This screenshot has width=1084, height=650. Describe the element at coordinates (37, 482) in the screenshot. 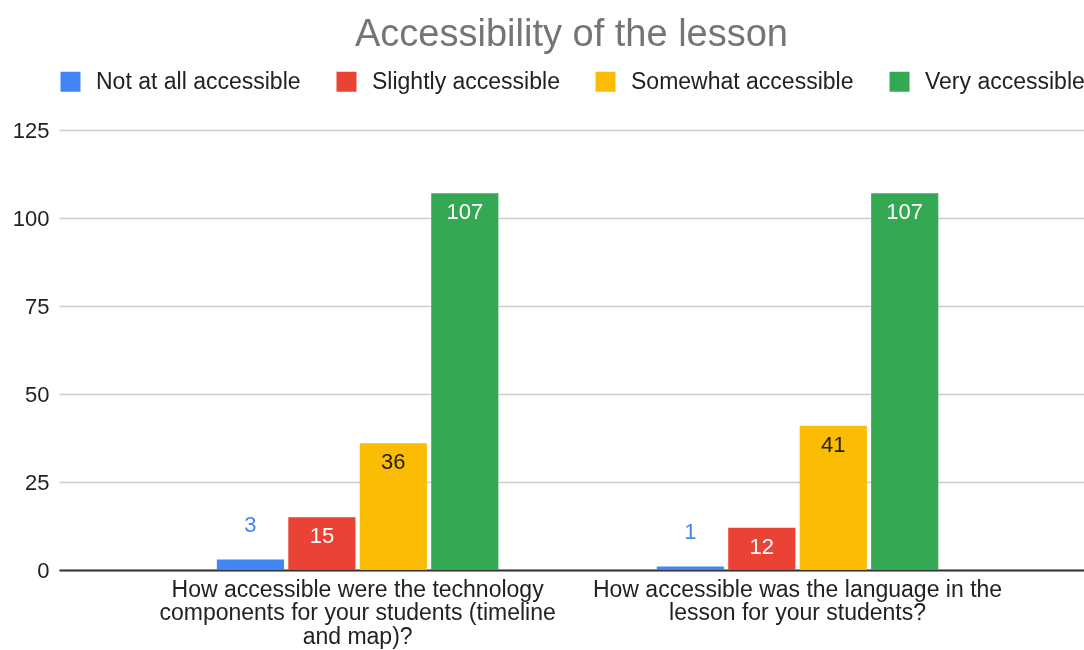

I see `y-tick-label: 25` at that location.